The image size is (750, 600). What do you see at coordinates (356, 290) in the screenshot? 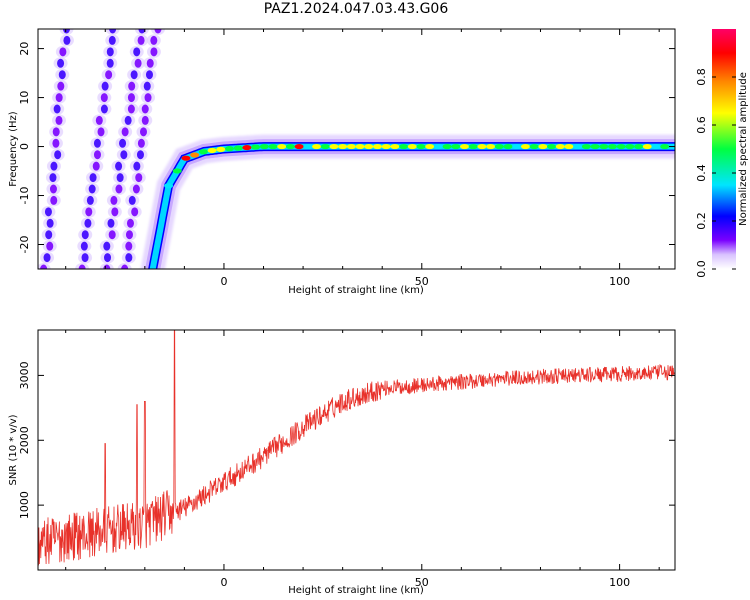
I see `spectrogram-xlabel: Height of straight line (km)` at bounding box center [356, 290].